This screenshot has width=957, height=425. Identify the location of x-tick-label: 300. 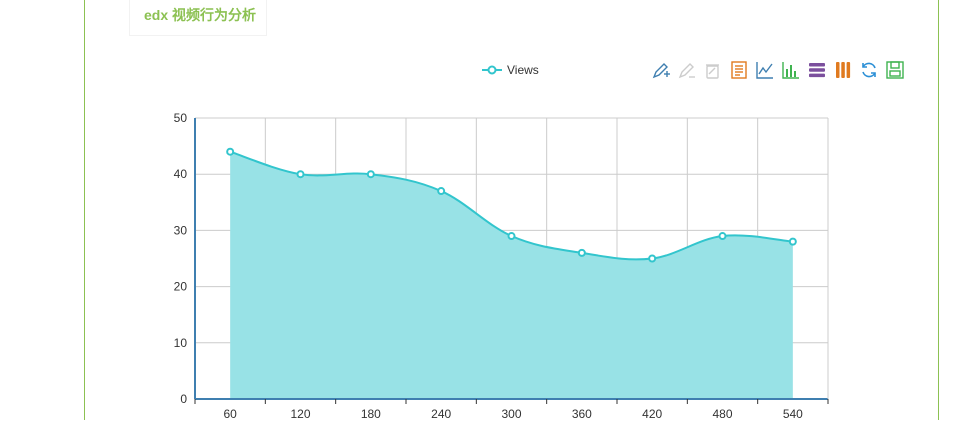
(511, 413).